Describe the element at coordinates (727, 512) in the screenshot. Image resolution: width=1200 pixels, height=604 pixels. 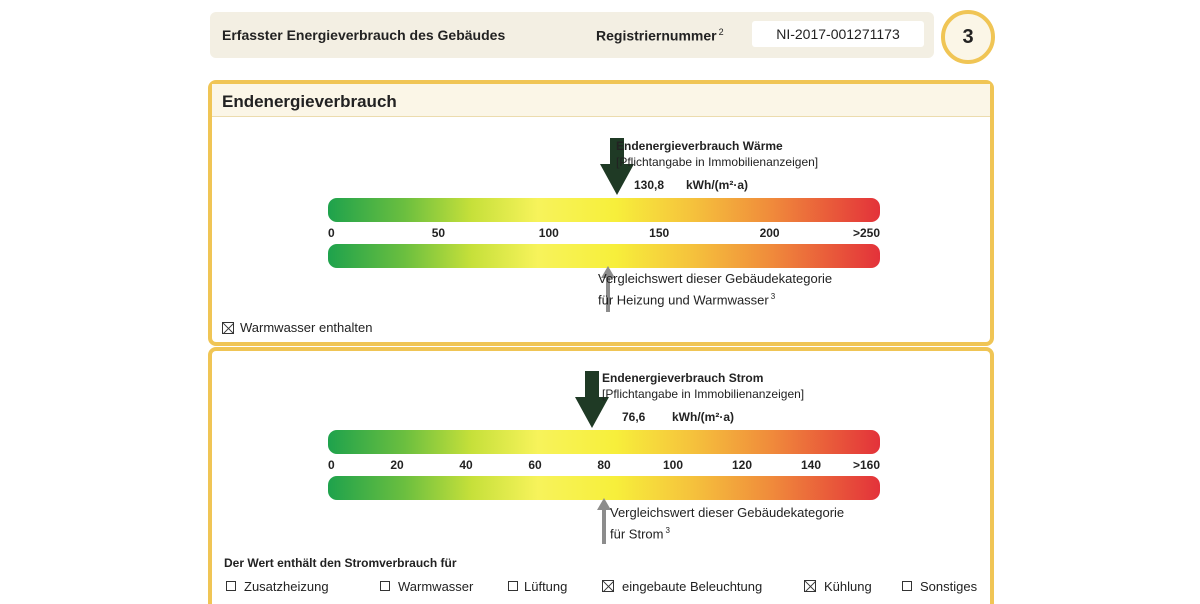
I see `power-comparison-line1: Vergleichswert dieser Gebäudekategorie` at that location.